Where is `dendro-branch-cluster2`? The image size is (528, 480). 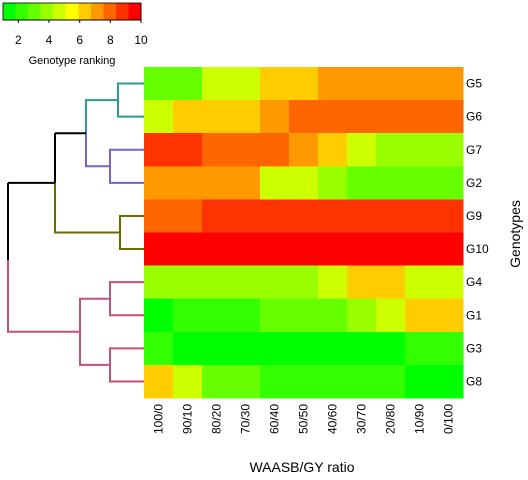 dendro-branch-cluster2 is located at coordinates (87, 208).